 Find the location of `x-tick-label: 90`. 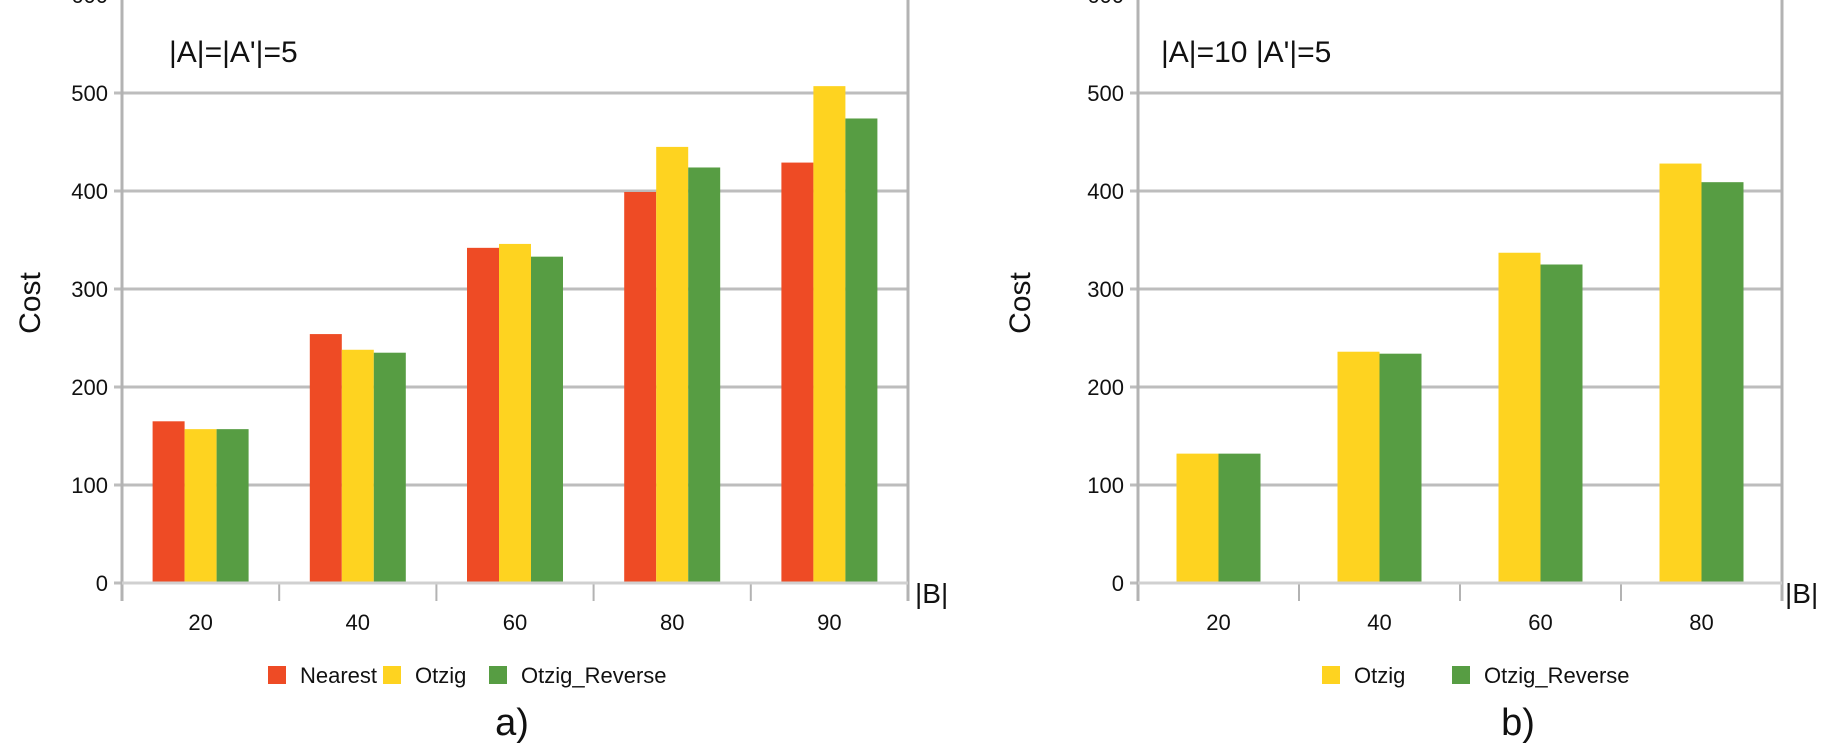

x-tick-label: 90 is located at coordinates (829, 622).